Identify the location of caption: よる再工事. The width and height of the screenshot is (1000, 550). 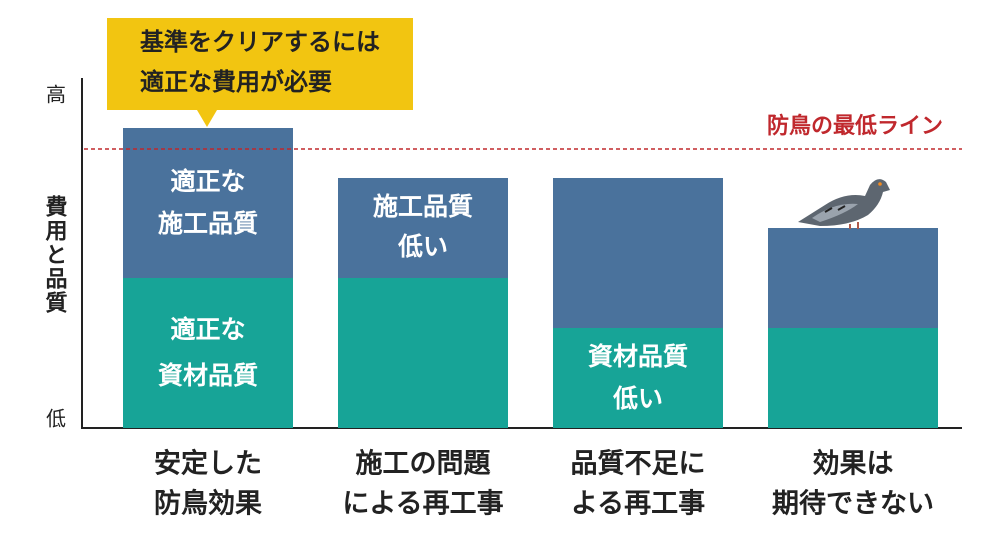
(638, 504).